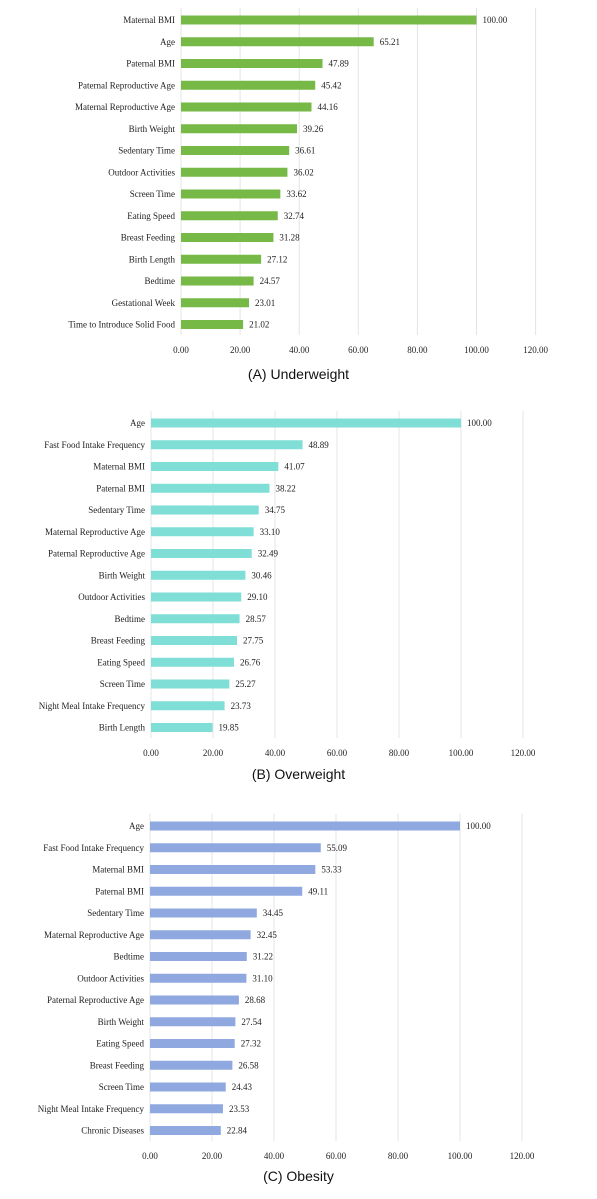  I want to click on data-label: 27.75, so click(253, 641).